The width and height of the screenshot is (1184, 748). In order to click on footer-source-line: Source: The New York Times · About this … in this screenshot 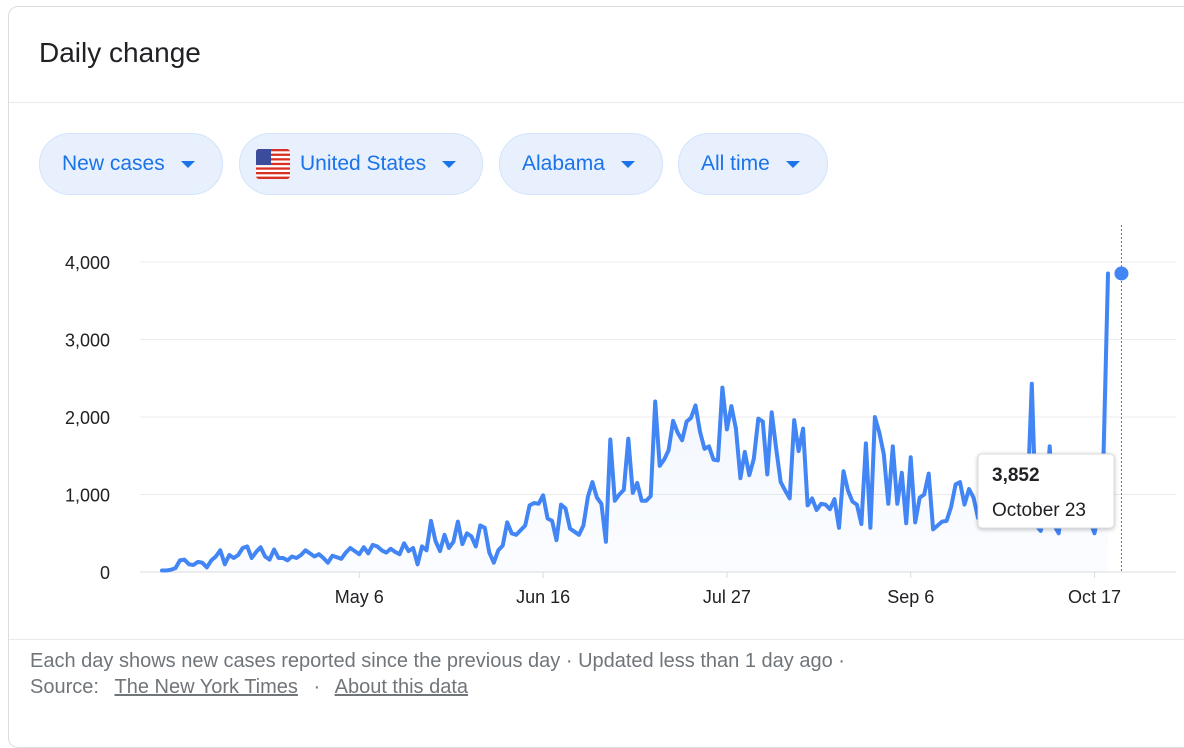, I will do `click(437, 687)`.